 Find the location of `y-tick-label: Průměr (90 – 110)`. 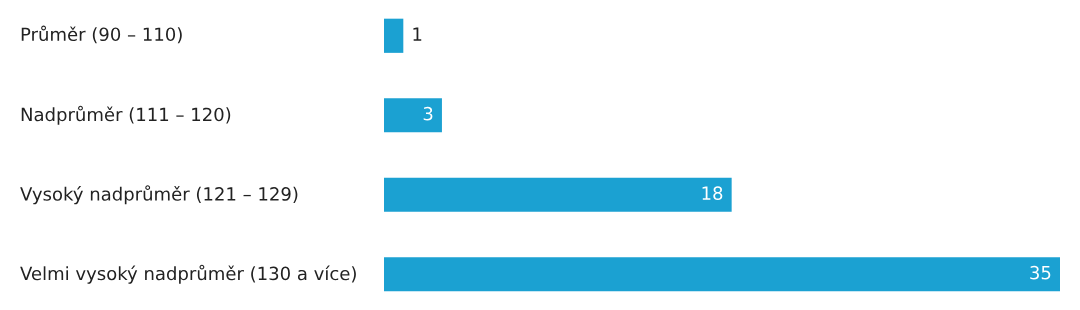

y-tick-label: Průměr (90 – 110) is located at coordinates (101, 34).